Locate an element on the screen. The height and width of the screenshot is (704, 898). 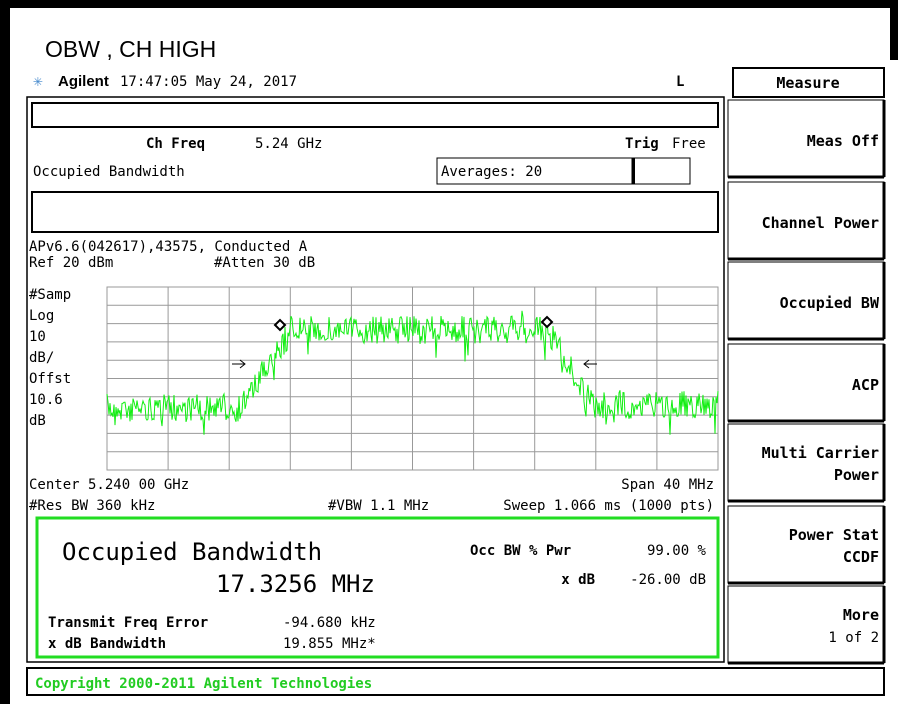
xdb-bw: 19.855 MHz* is located at coordinates (329, 644).